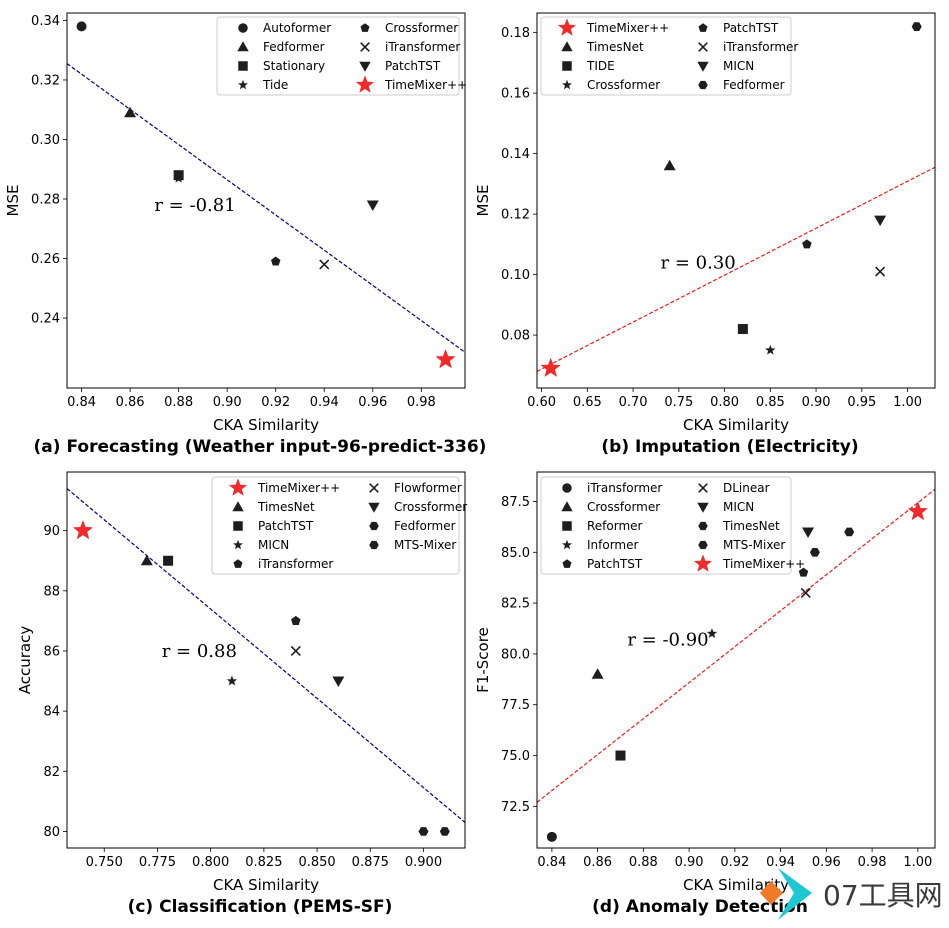 This screenshot has height=928, width=949. What do you see at coordinates (294, 66) in the screenshot?
I see `legend-label: Stationary` at bounding box center [294, 66].